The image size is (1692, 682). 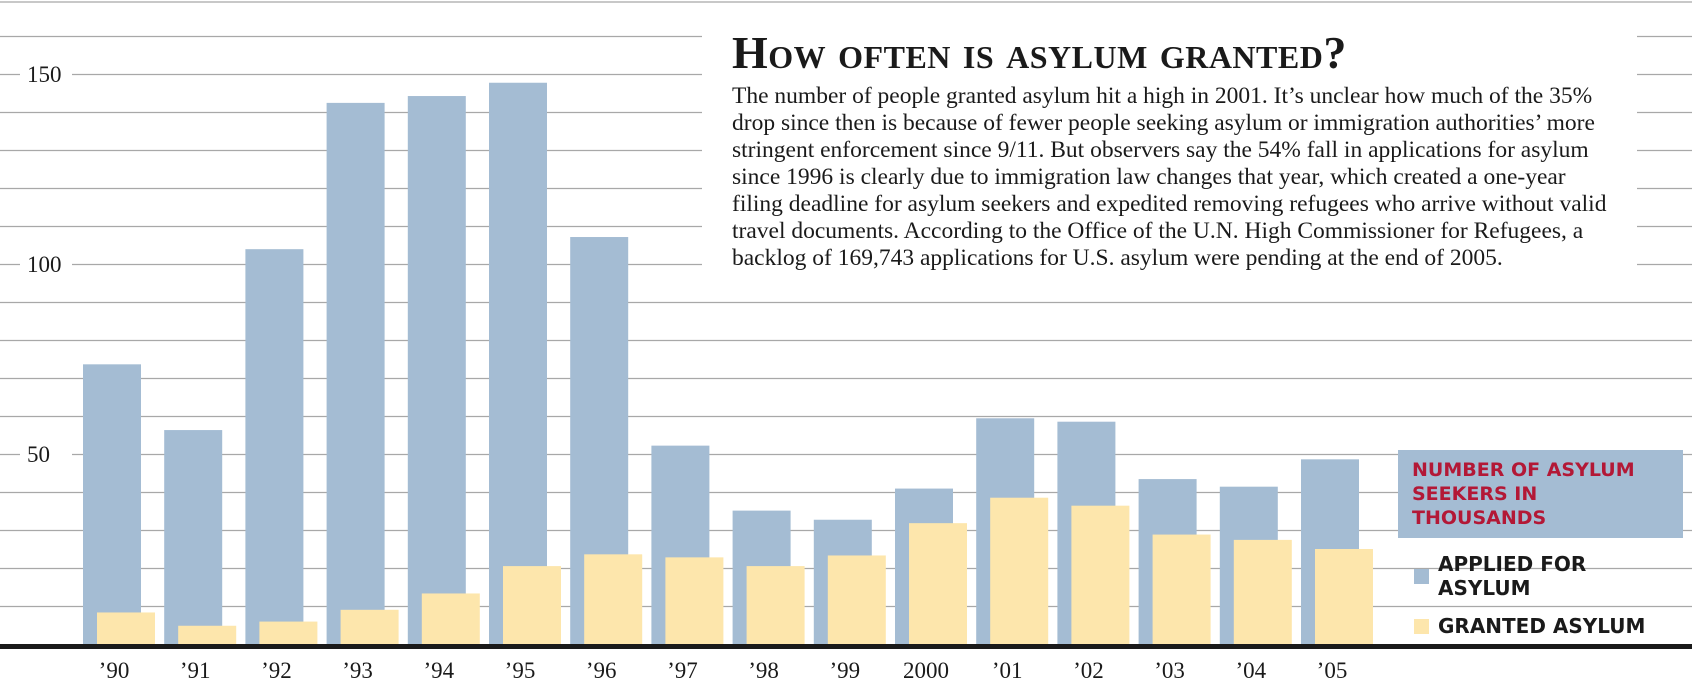 What do you see at coordinates (1512, 576) in the screenshot?
I see `legend-label-applied: APPLIED FOR ASYLUM` at bounding box center [1512, 576].